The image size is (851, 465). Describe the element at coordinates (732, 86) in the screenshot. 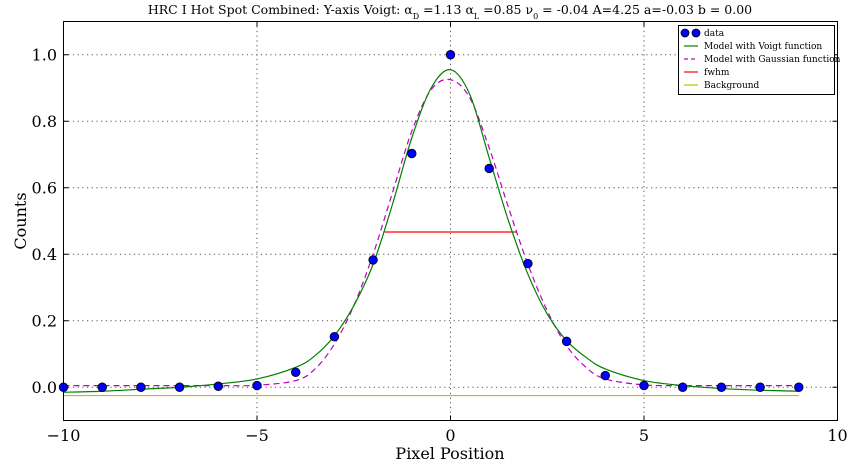

I see `legend-label-background: Background` at that location.